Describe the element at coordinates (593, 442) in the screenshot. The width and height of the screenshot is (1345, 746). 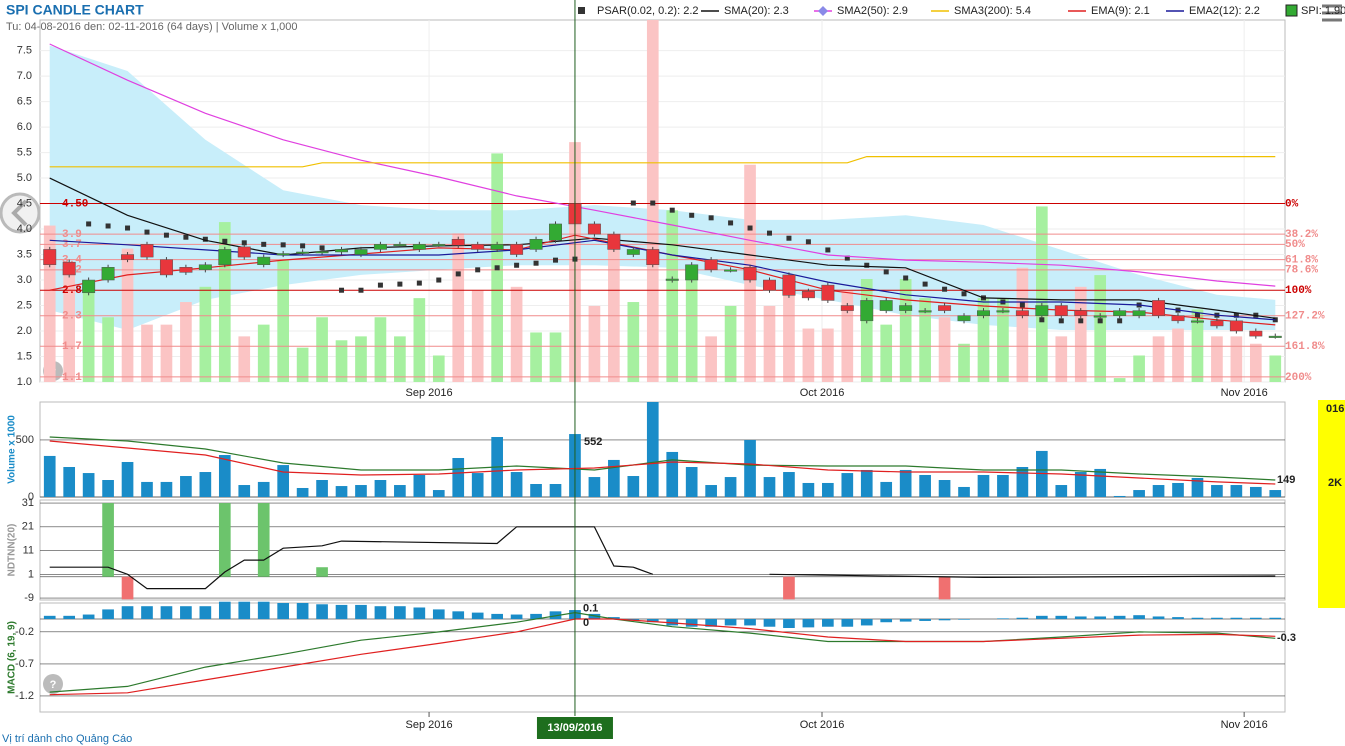
I see `bar-value-label: 552` at that location.